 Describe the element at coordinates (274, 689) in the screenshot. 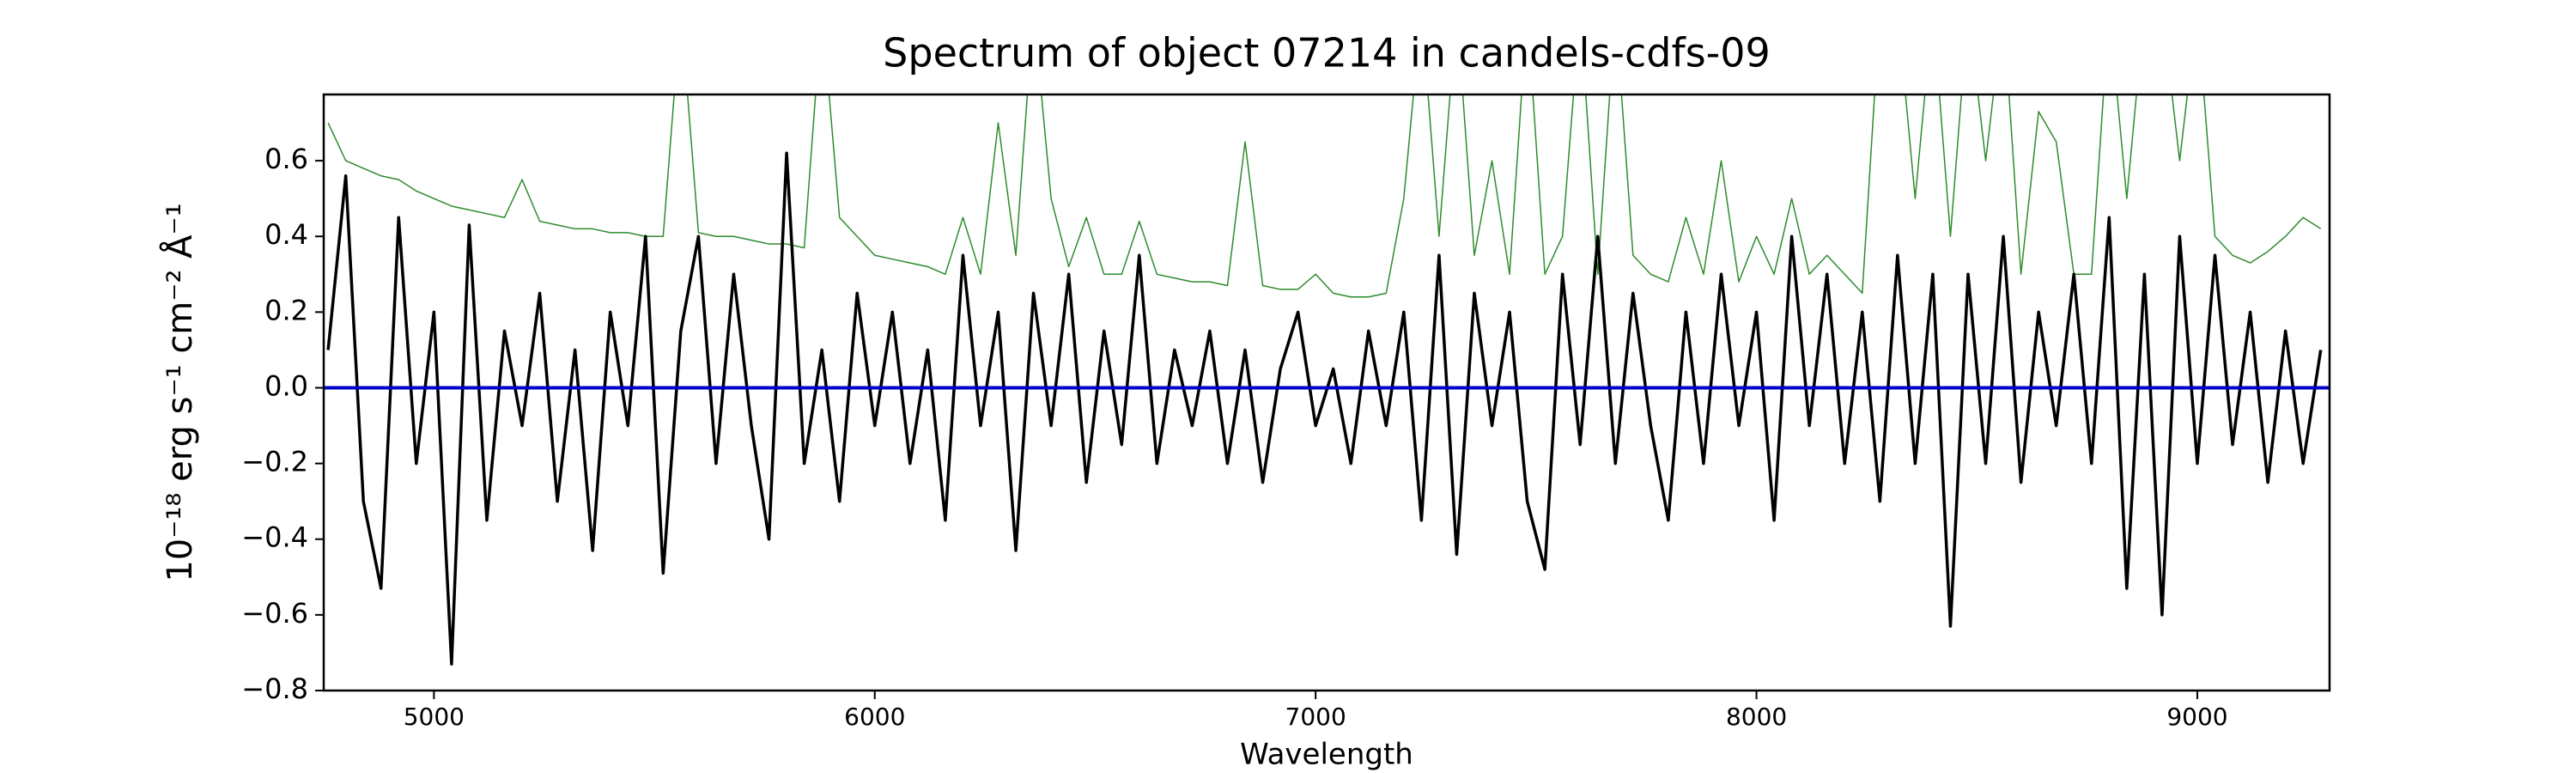

I see `y-tick-label: −0.8` at that location.